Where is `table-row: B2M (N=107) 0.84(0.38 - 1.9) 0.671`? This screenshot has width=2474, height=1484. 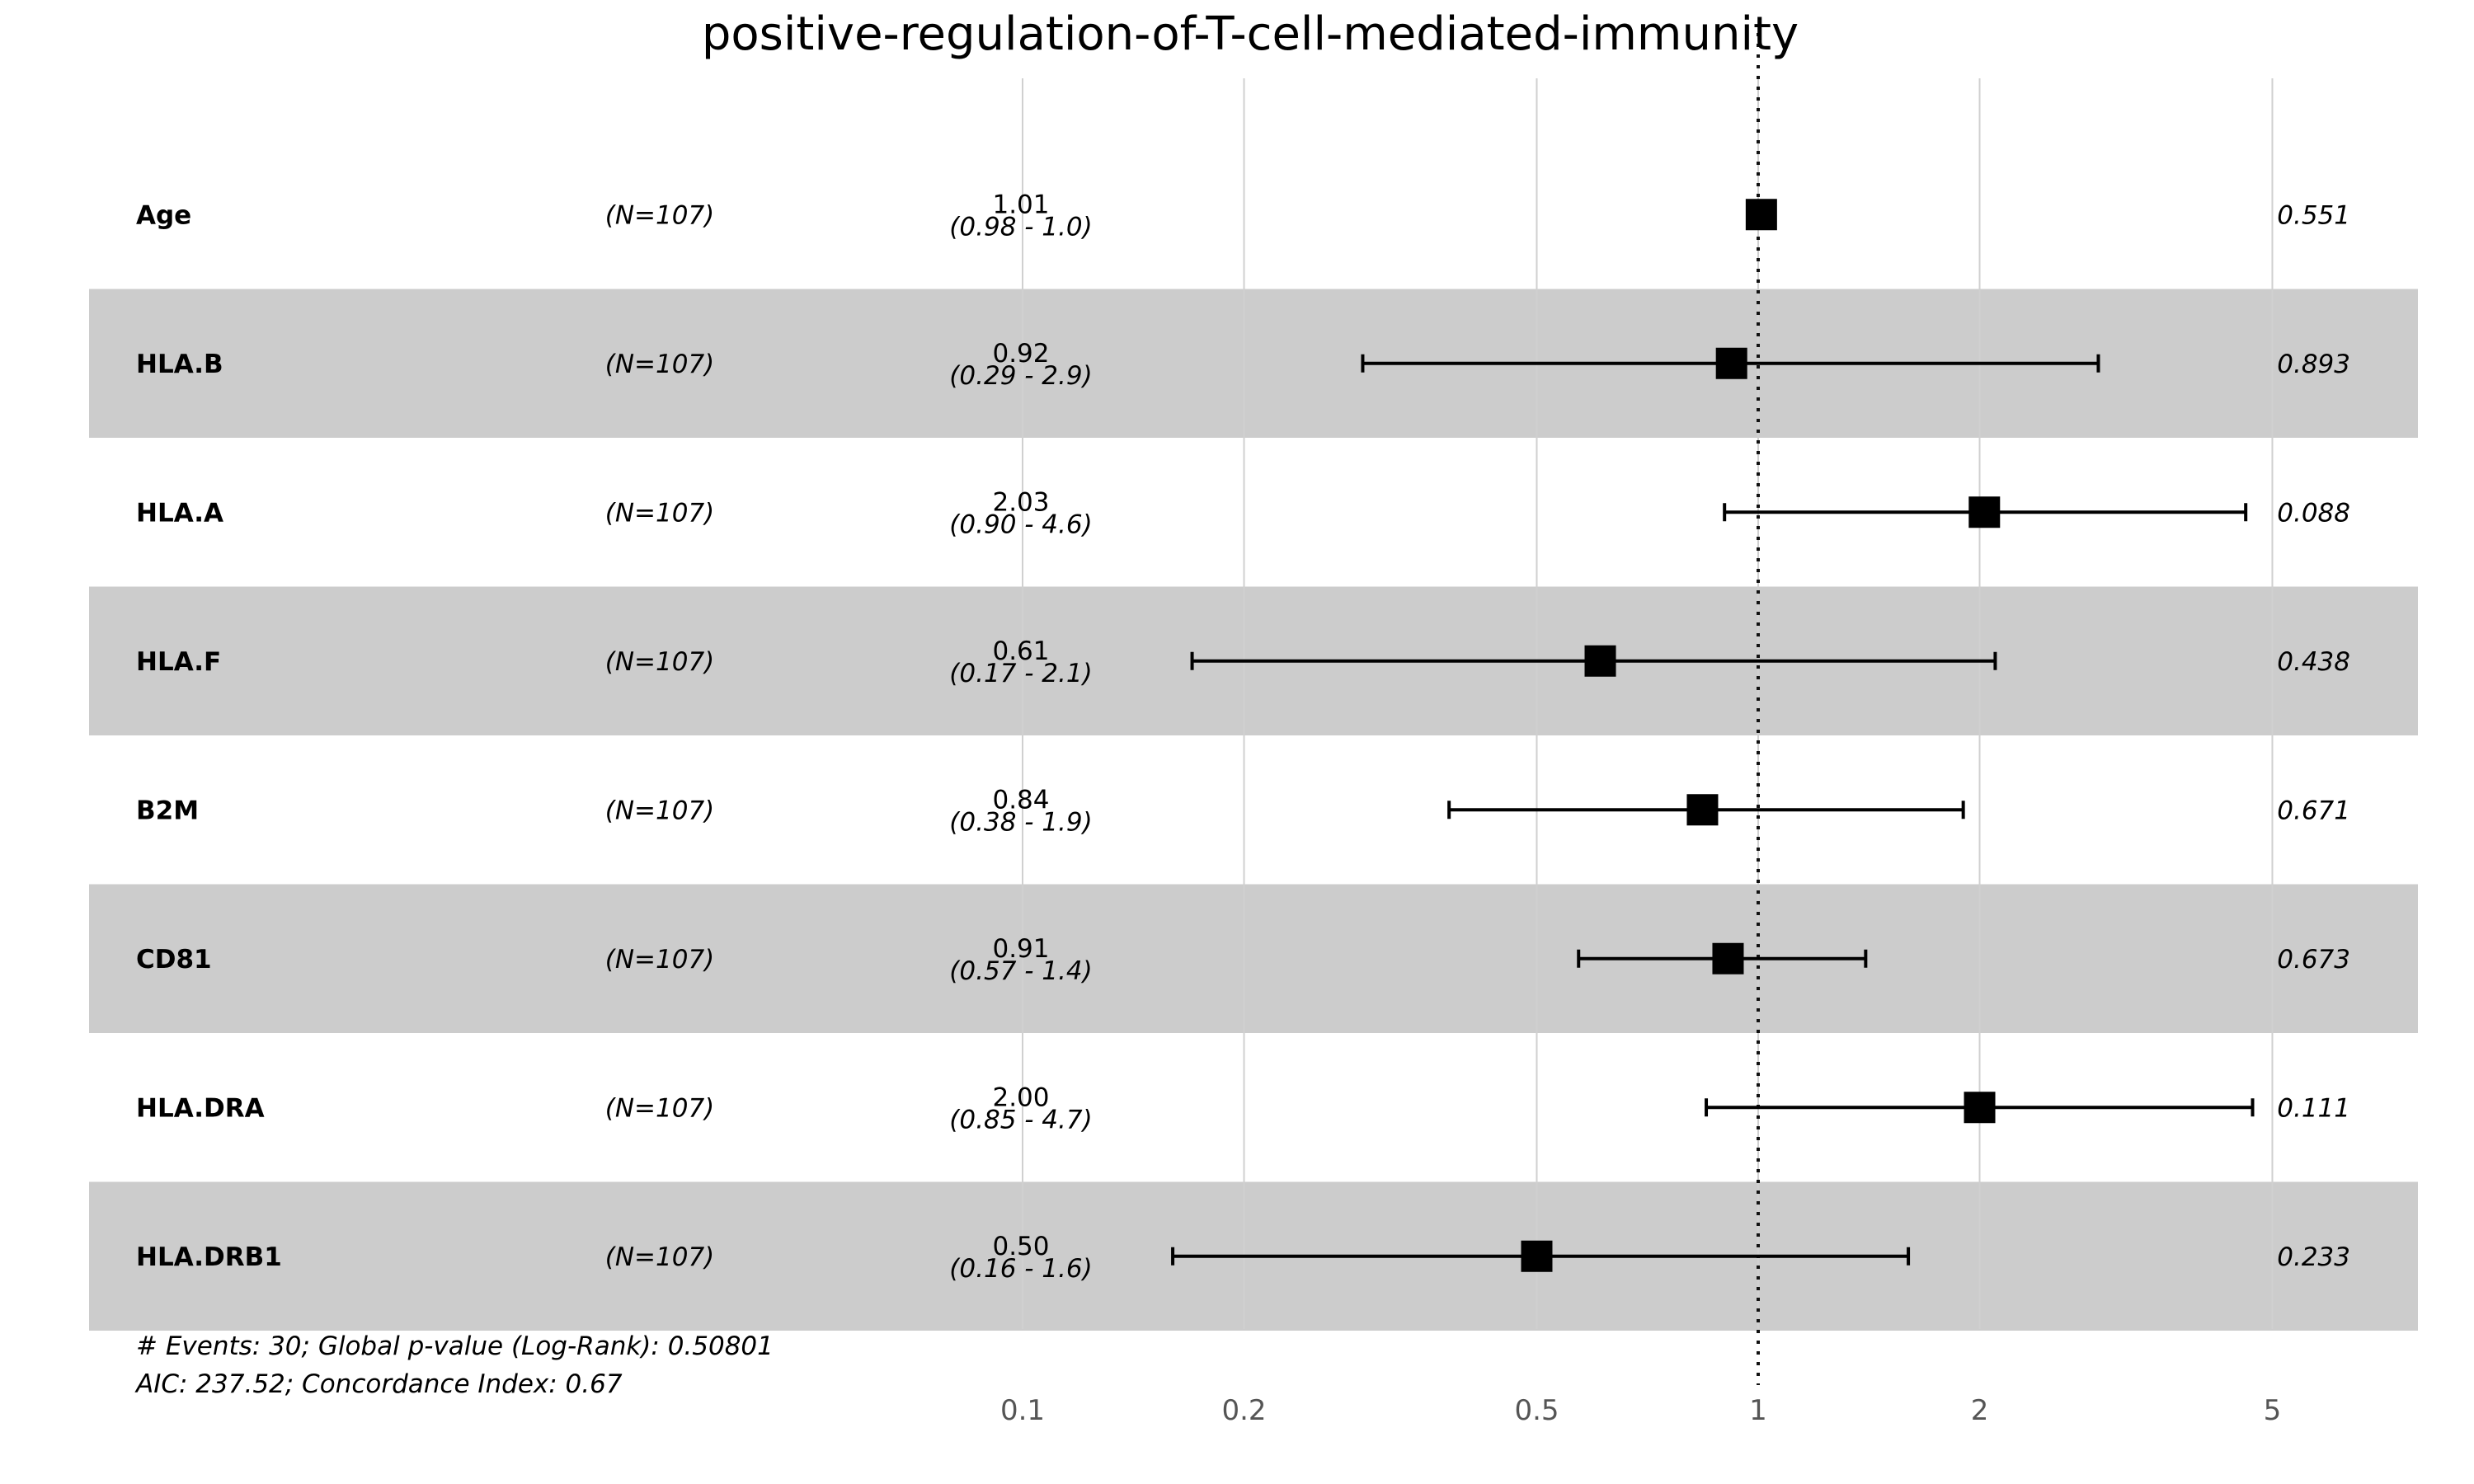 table-row: B2M (N=107) 0.84(0.38 - 1.9) 0.671 is located at coordinates (1243, 811).